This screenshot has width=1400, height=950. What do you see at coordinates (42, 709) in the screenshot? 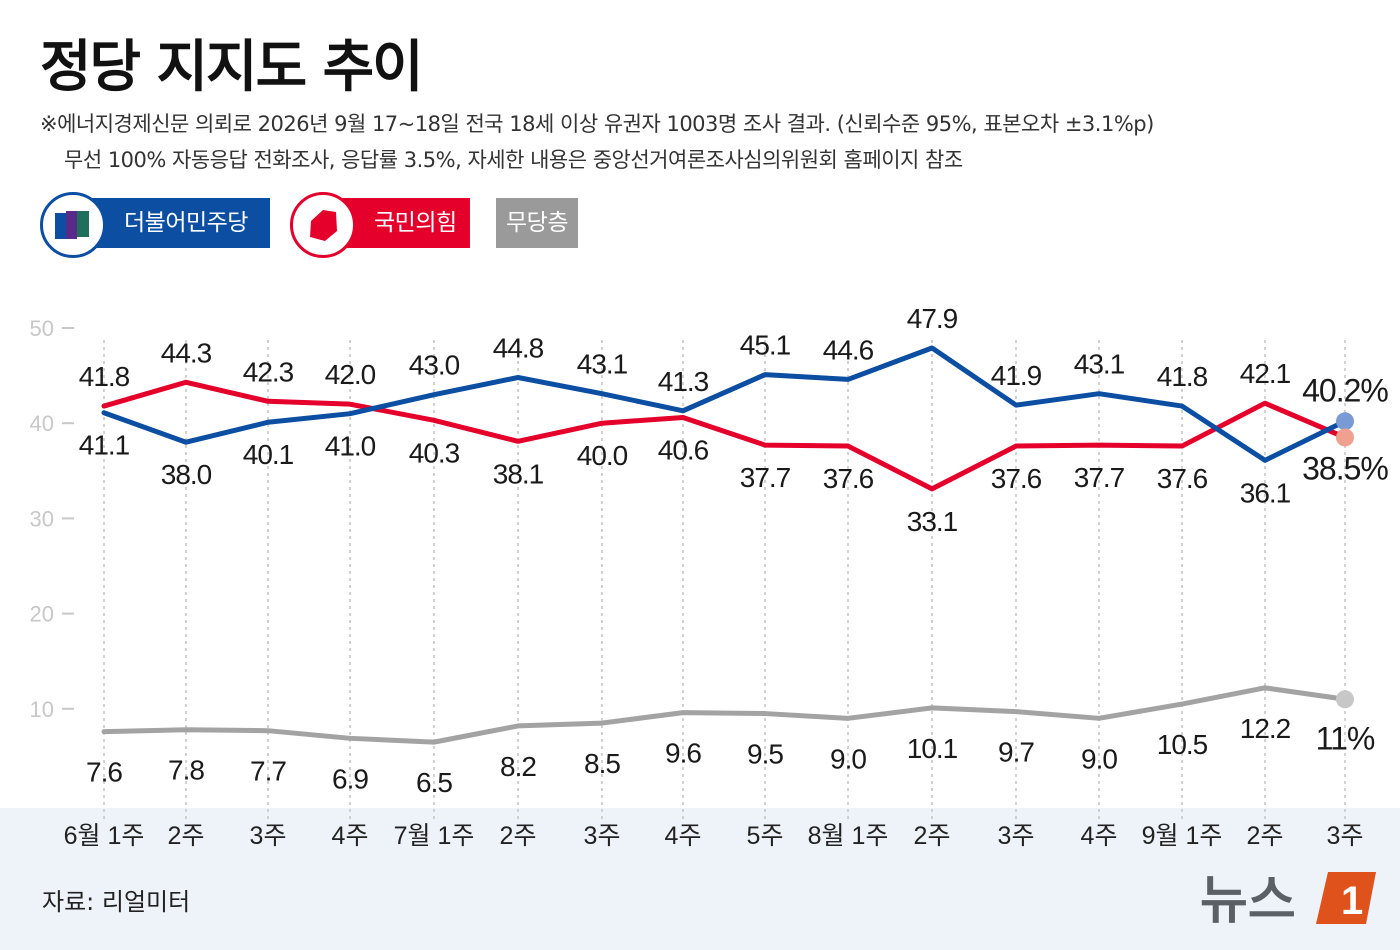
I see `y-tick-label: 10` at bounding box center [42, 709].